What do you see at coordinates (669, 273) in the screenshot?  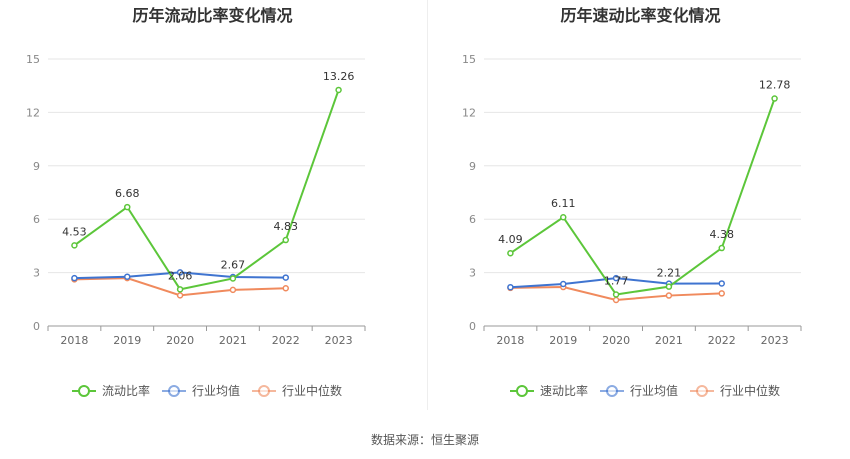 I see `data-label: 2.21` at bounding box center [669, 273].